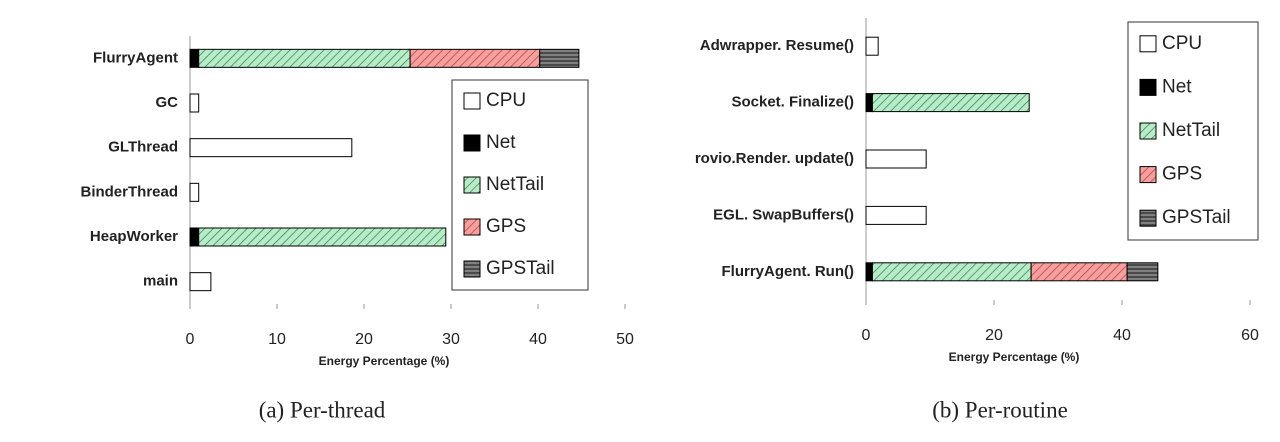  What do you see at coordinates (774, 158) in the screenshot?
I see `category-label: rovio.Render. update()` at bounding box center [774, 158].